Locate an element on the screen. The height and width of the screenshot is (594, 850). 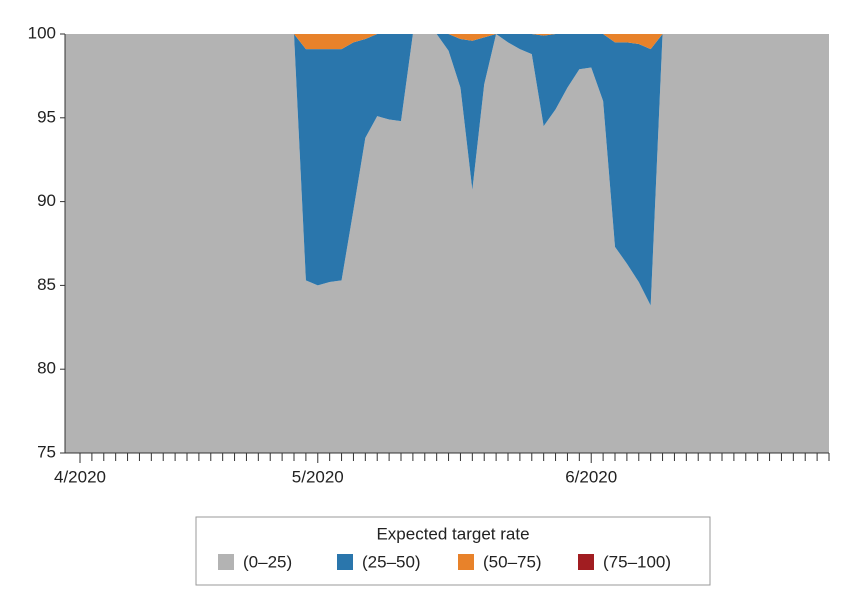
legend-label: (25–50) is located at coordinates (391, 561).